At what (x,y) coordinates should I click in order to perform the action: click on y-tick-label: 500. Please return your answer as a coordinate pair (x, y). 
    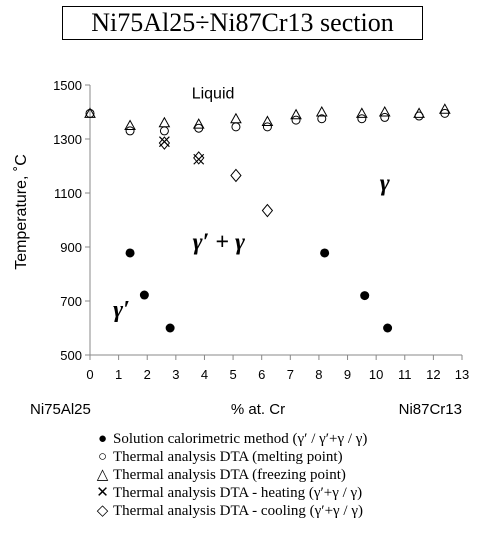
    Looking at the image, I should click on (71, 355).